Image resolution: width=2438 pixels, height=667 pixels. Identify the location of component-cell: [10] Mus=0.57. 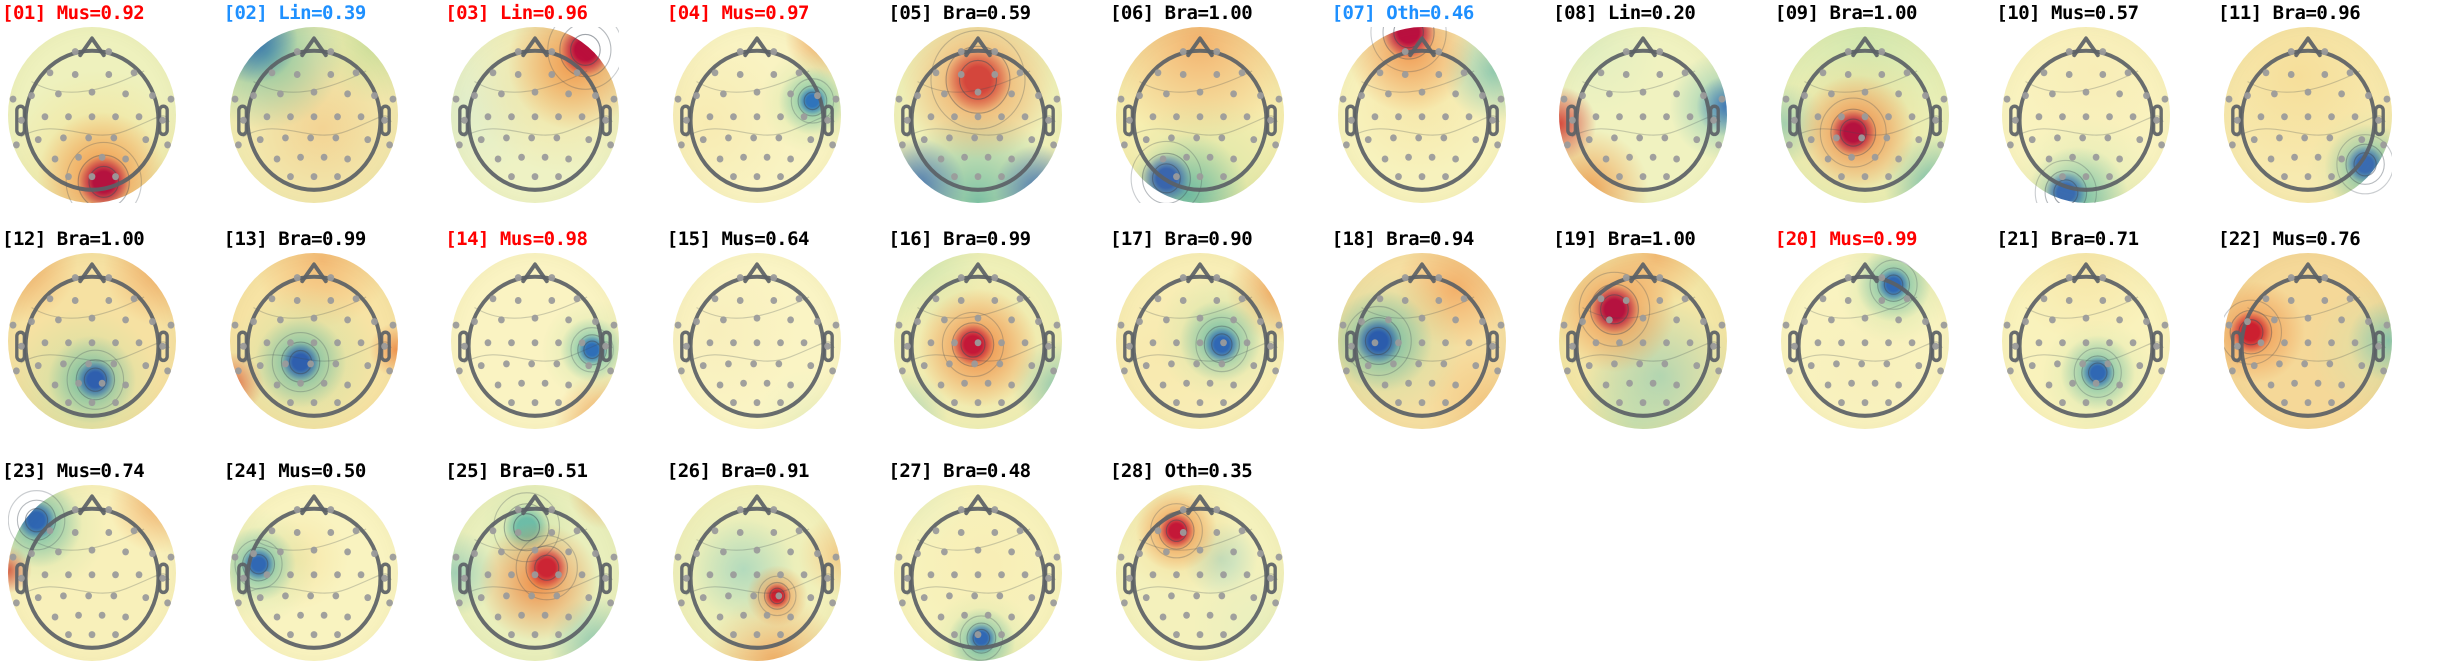
(2105, 113).